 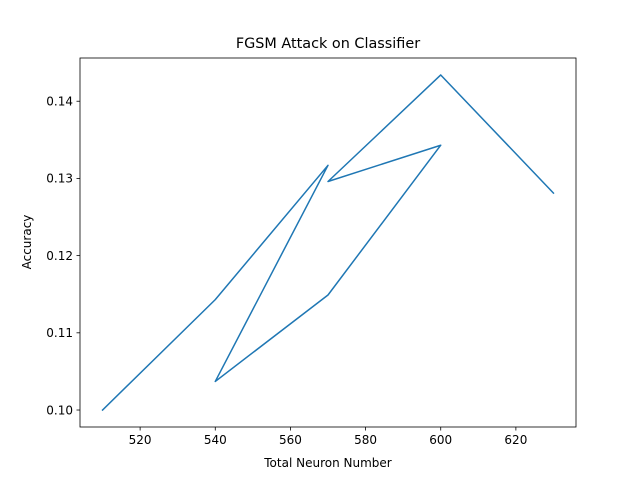 What do you see at coordinates (59, 179) in the screenshot?
I see `y-tick-label-0.13: 0.13` at bounding box center [59, 179].